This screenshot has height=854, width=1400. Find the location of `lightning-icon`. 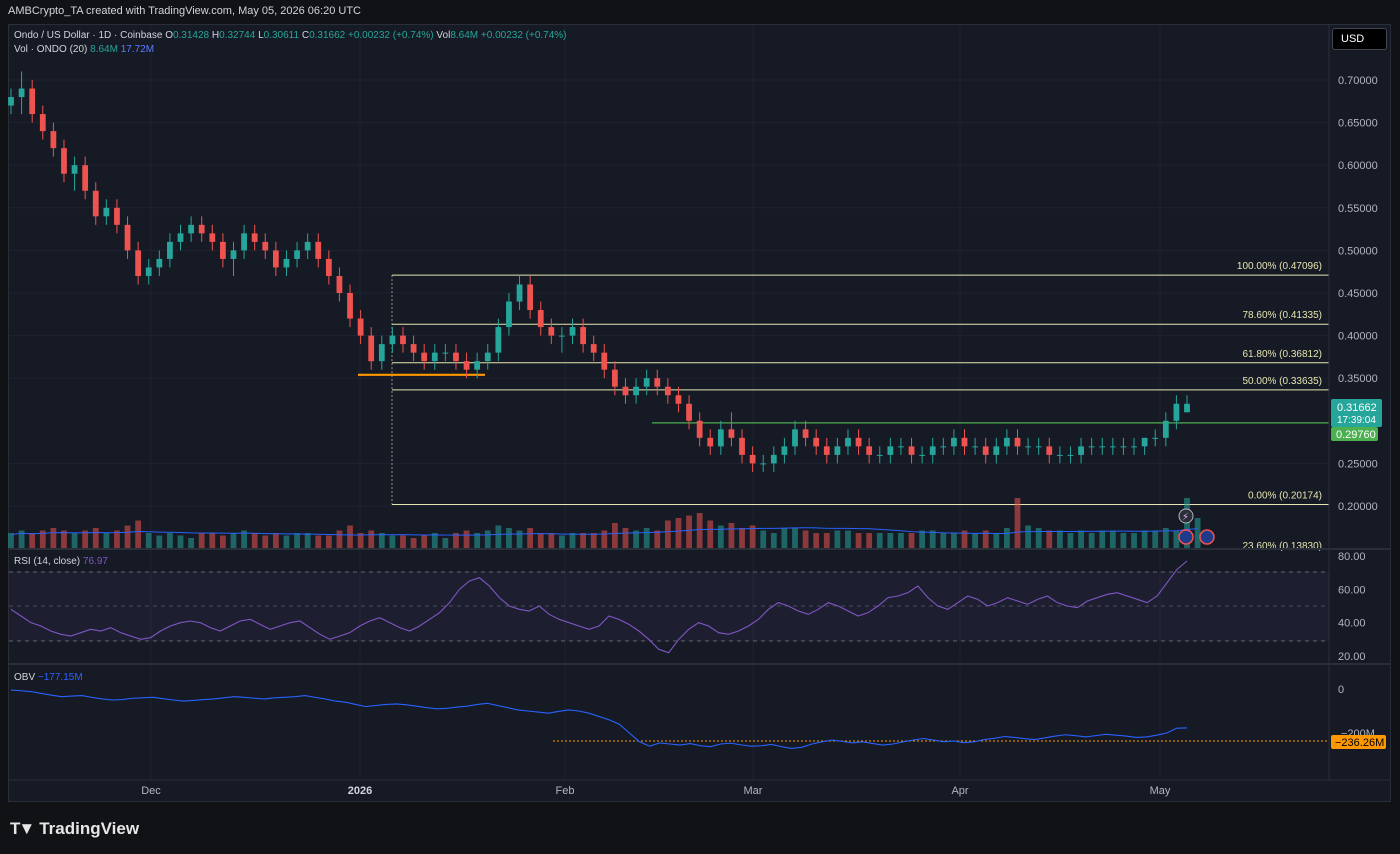

lightning-icon is located at coordinates (1186, 516).